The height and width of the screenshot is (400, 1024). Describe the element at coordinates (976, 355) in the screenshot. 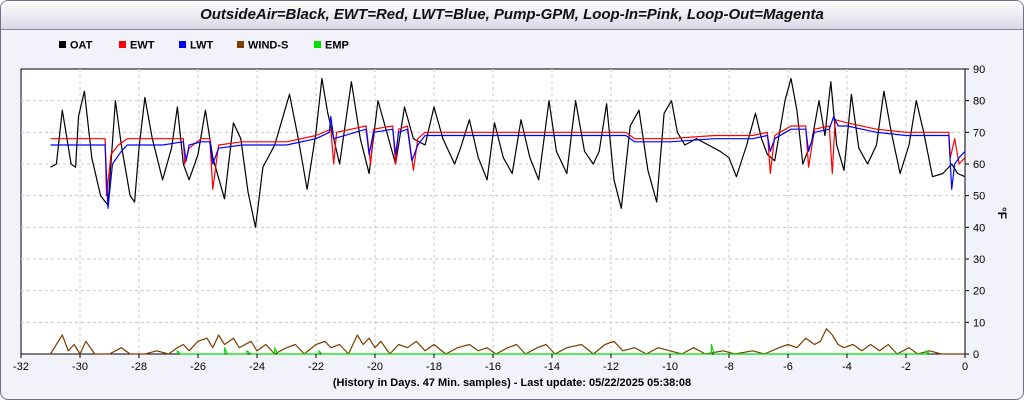

I see `y-tick-label: 0` at that location.